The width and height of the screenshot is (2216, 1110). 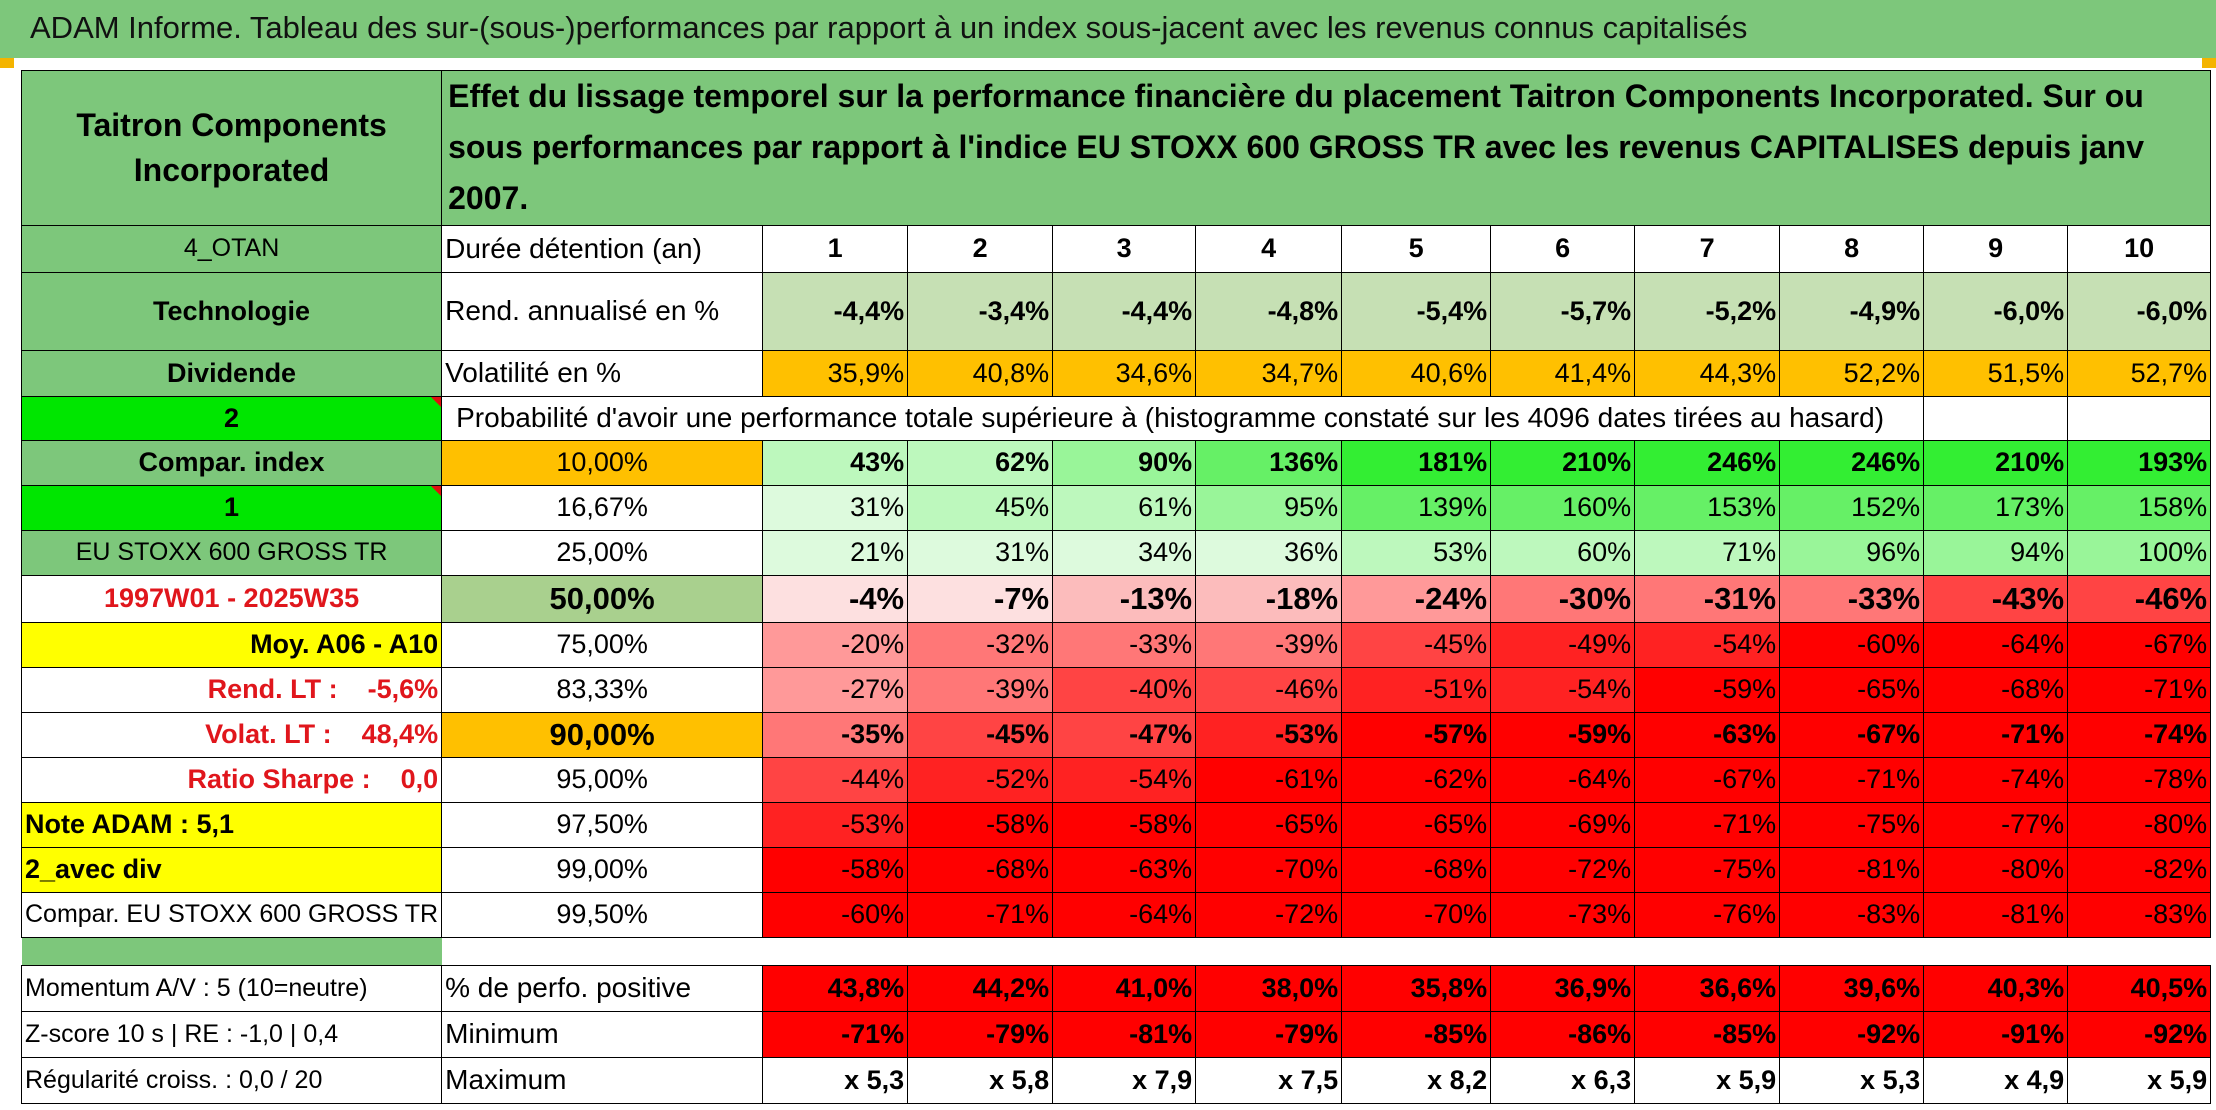 I want to click on corner-marker, so click(x=2209, y=63).